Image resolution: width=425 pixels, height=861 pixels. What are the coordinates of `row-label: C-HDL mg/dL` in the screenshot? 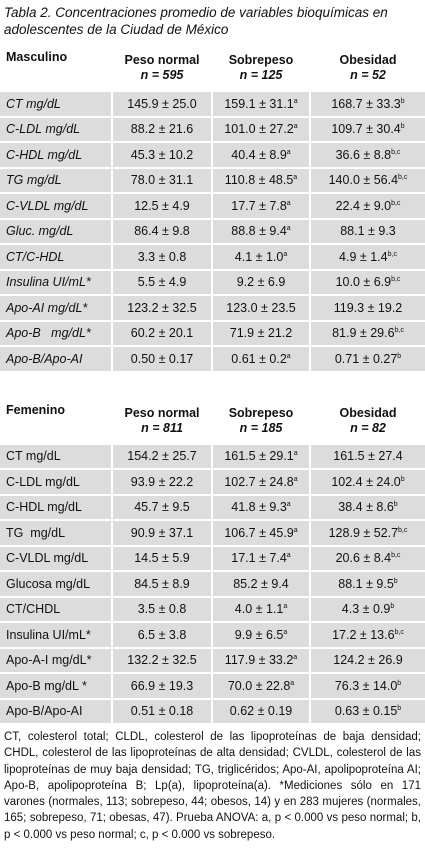 It's located at (56, 507).